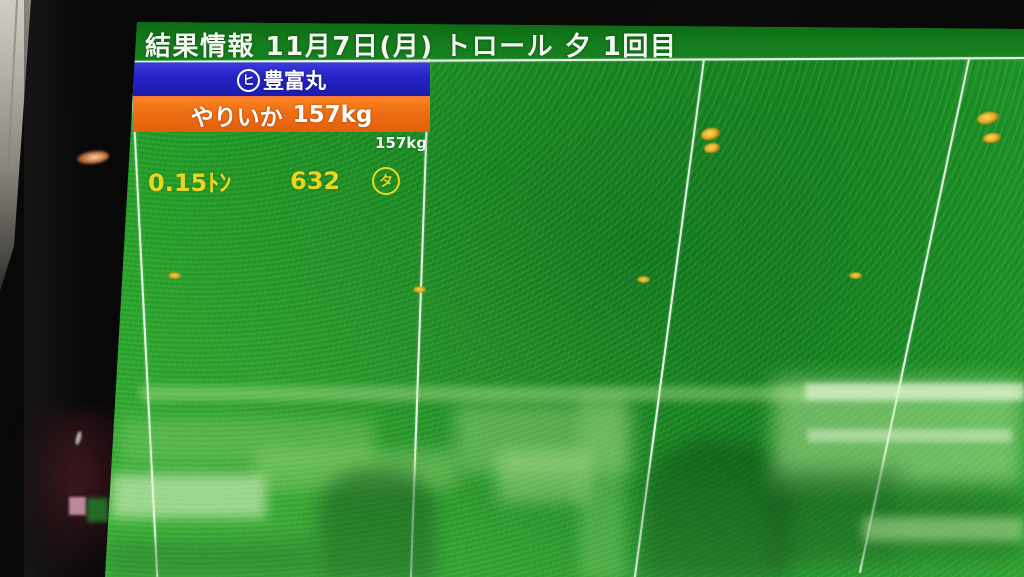  Describe the element at coordinates (236, 117) in the screenshot. I see `catch-species: やりいか` at that location.